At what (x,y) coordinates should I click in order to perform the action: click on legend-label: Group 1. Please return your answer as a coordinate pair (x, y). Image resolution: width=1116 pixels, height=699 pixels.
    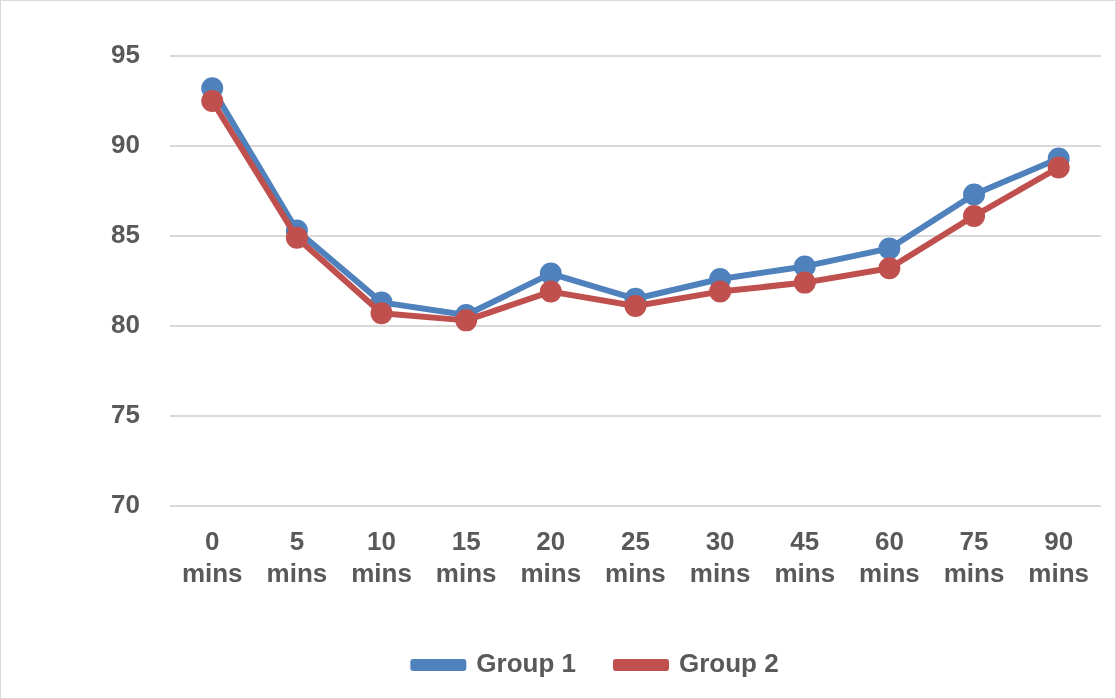
    Looking at the image, I should click on (526, 663).